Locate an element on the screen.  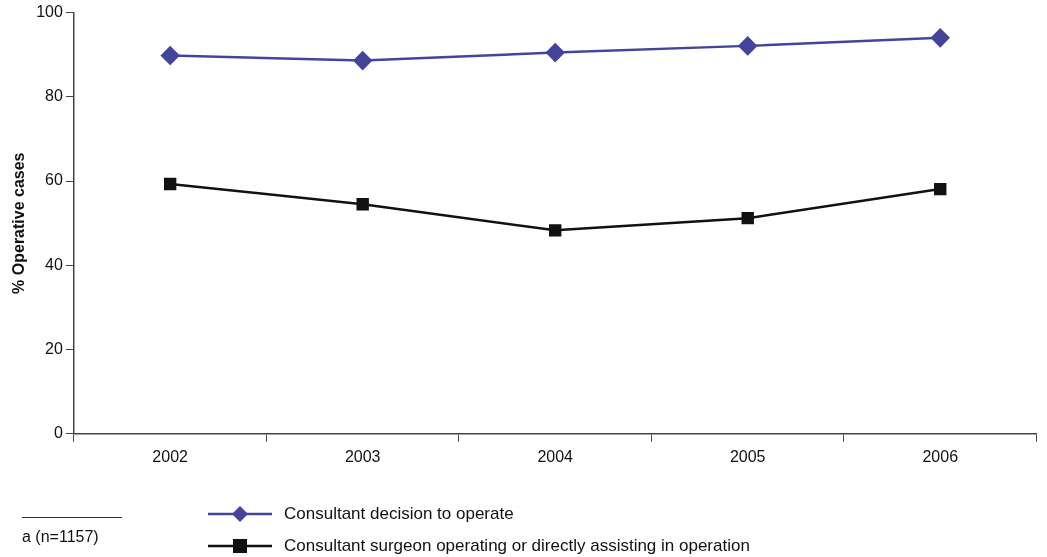
text: a (n=1157) is located at coordinates (60, 537).